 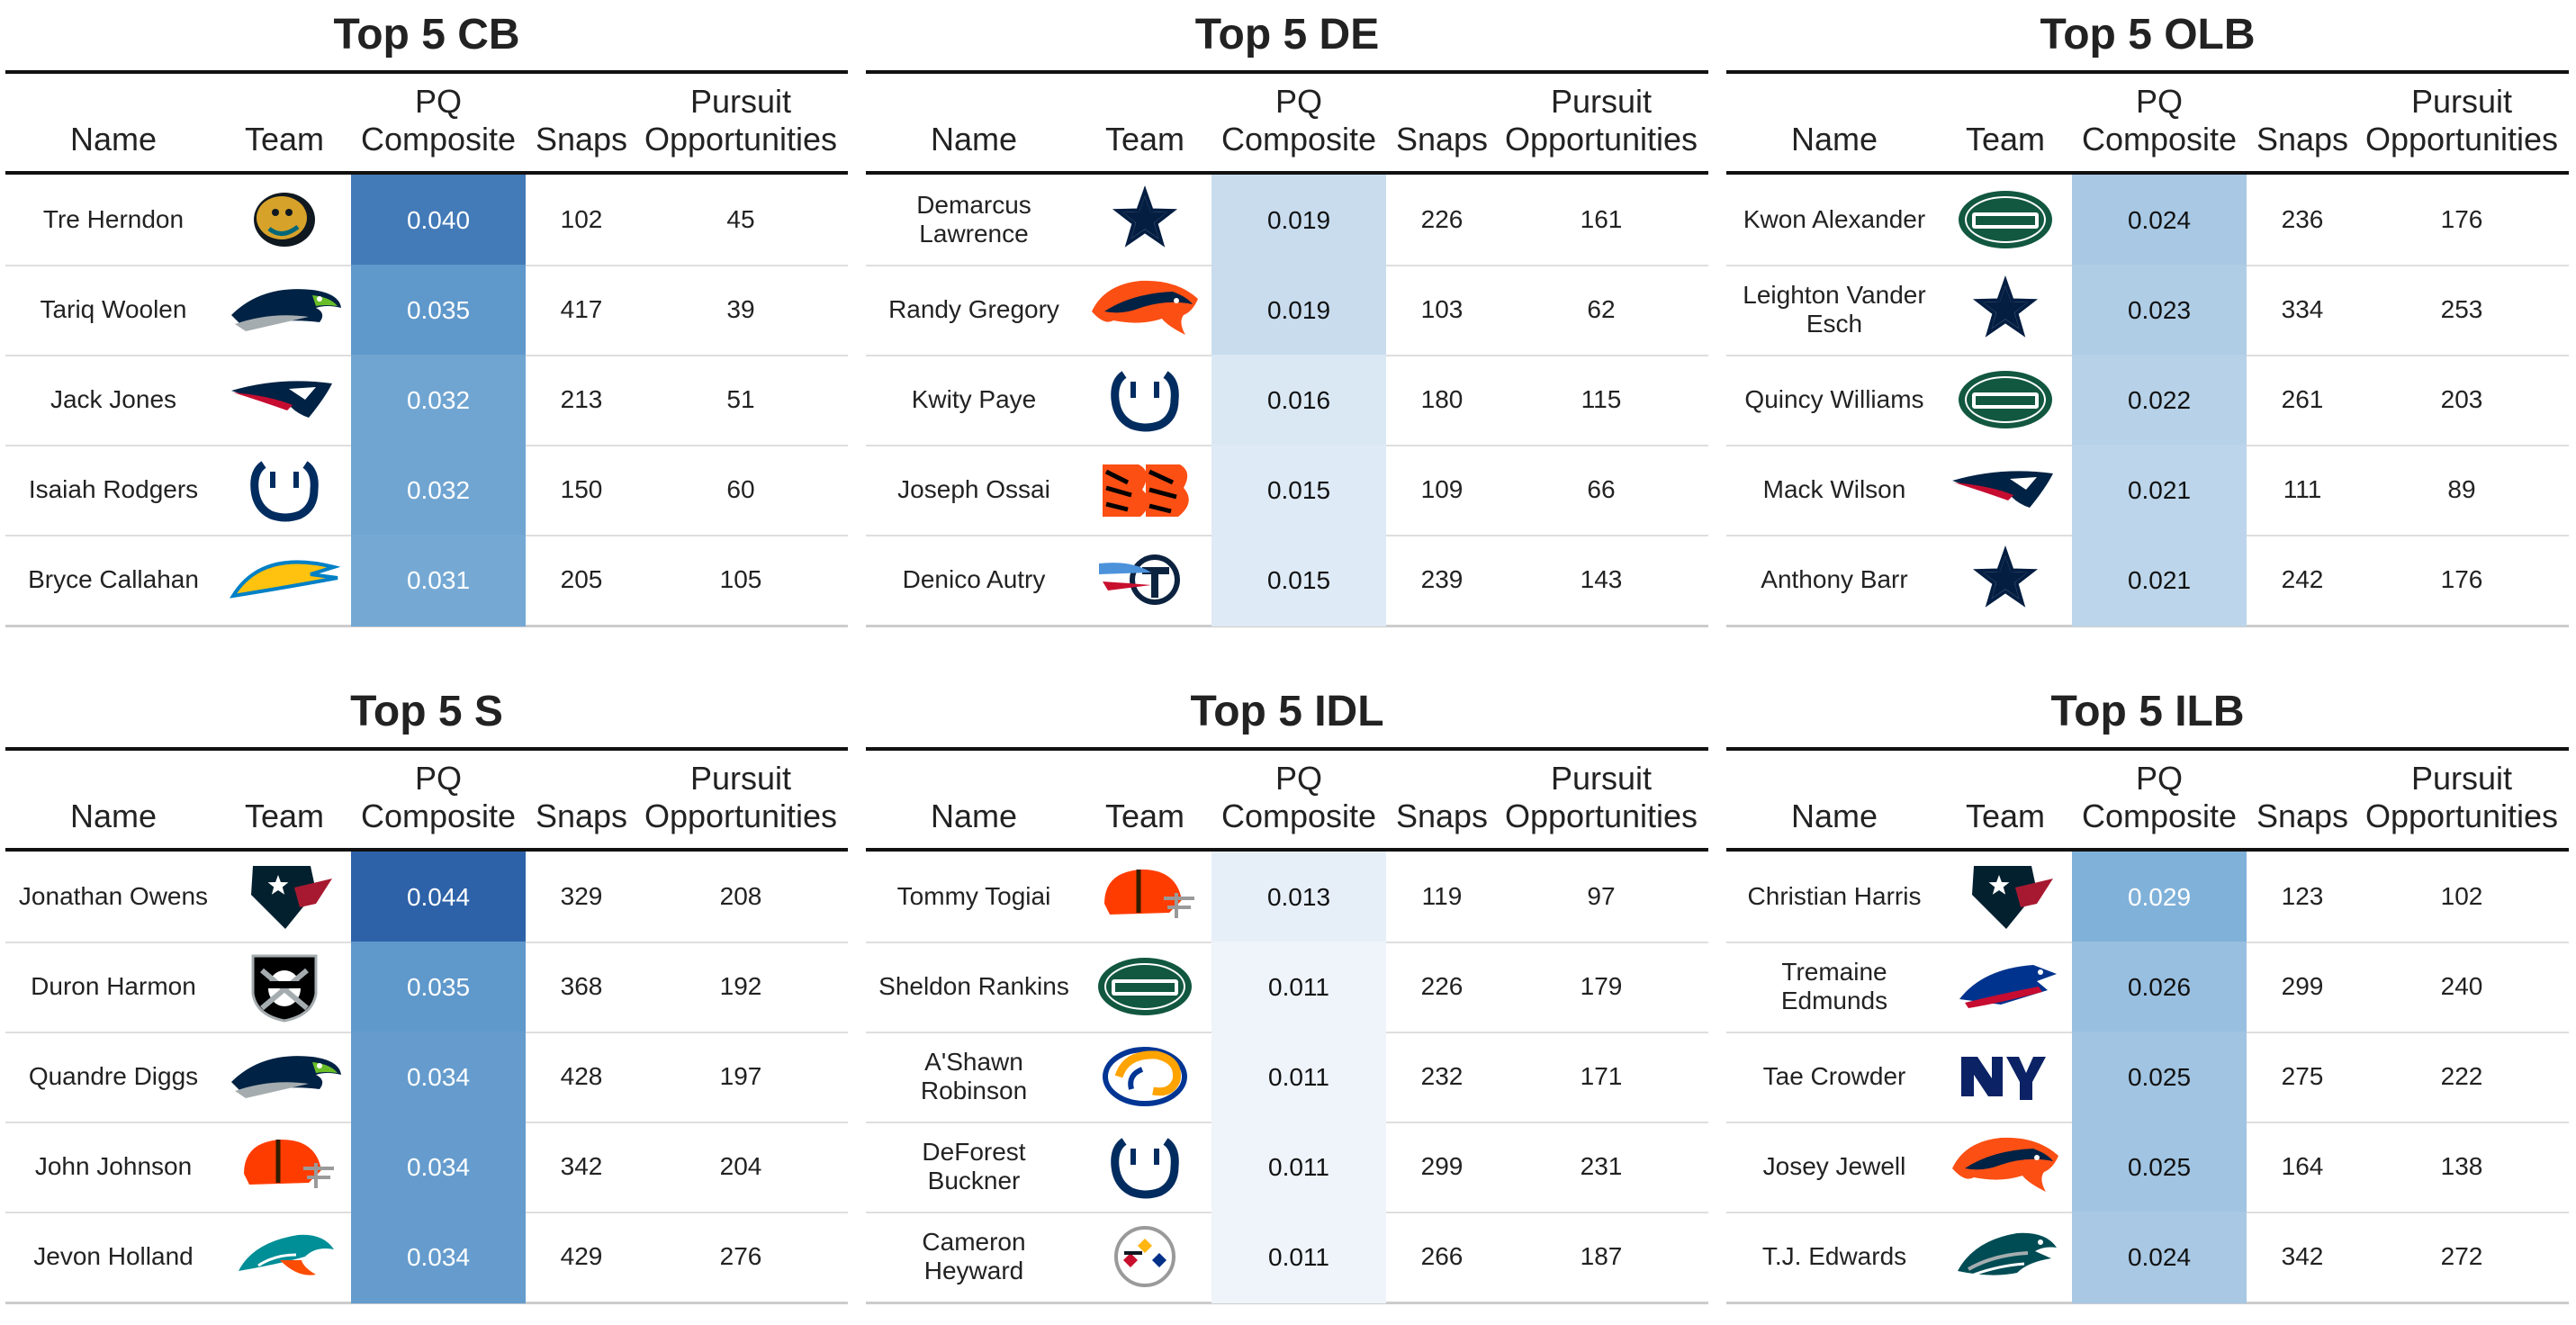 I want to click on broncos-logo, so click(x=1145, y=307).